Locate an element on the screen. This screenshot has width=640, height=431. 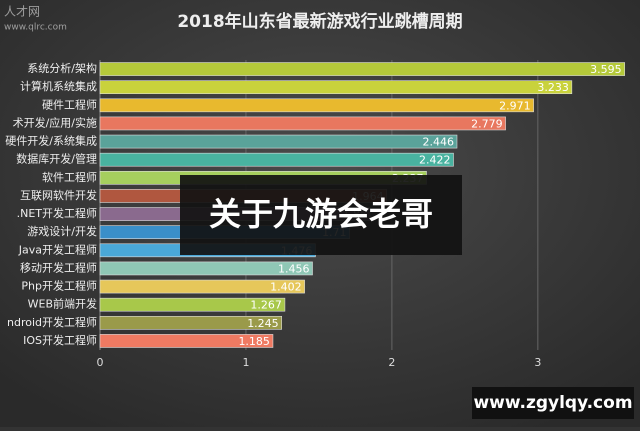
y-tick-label: 移动开发工程师 is located at coordinates (58, 267).